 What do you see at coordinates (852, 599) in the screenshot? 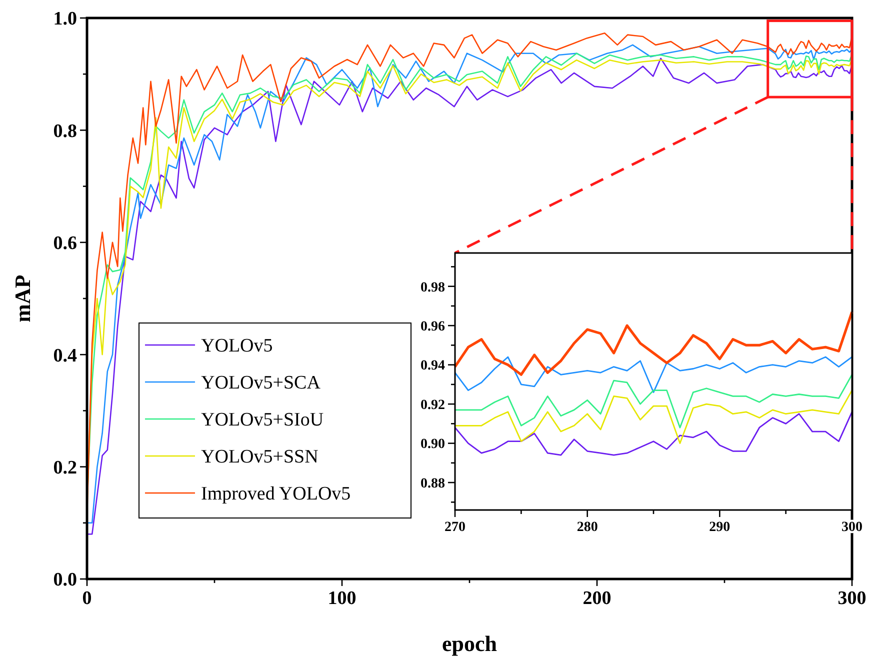
I see `x-tick-label: 300` at bounding box center [852, 599].